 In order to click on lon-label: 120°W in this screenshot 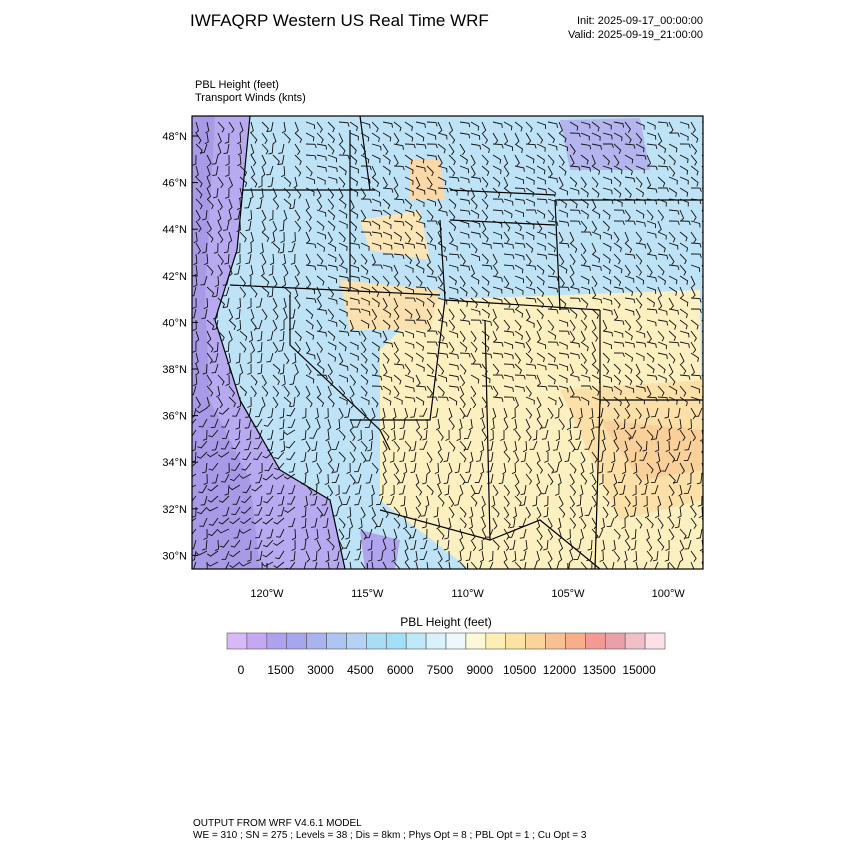, I will do `click(267, 594)`.